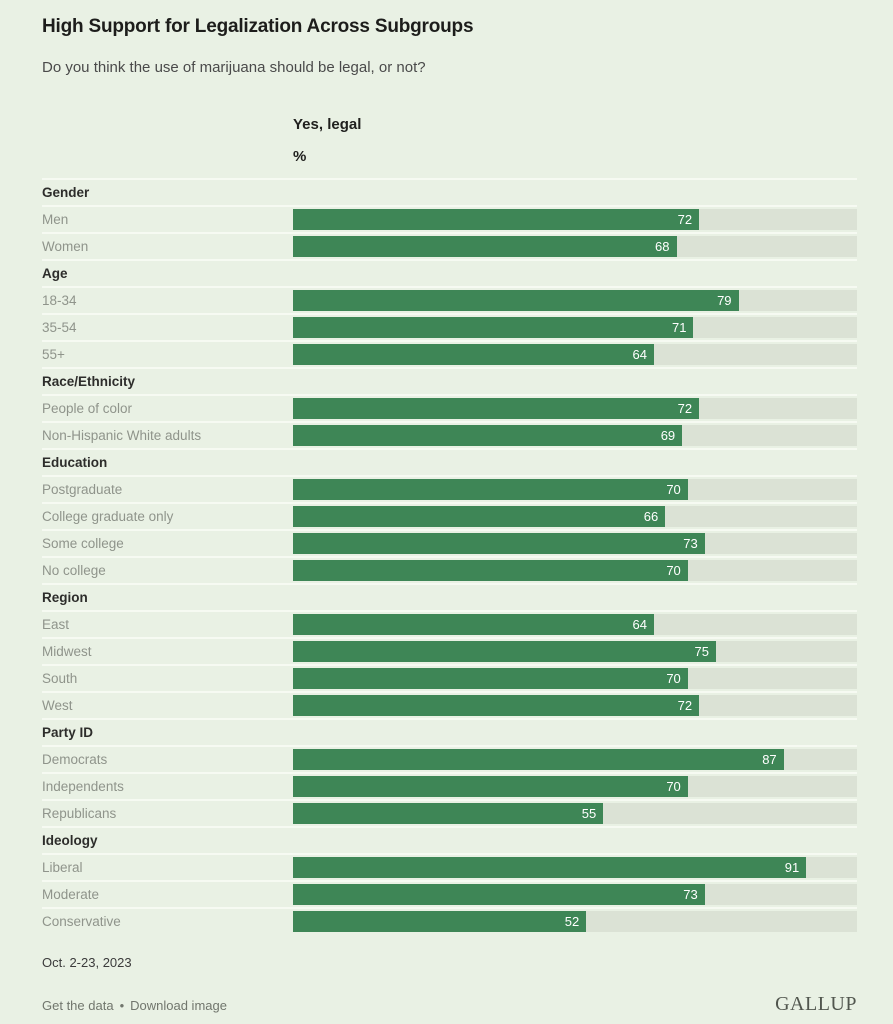 The height and width of the screenshot is (1024, 893). I want to click on bar: 75, so click(504, 651).